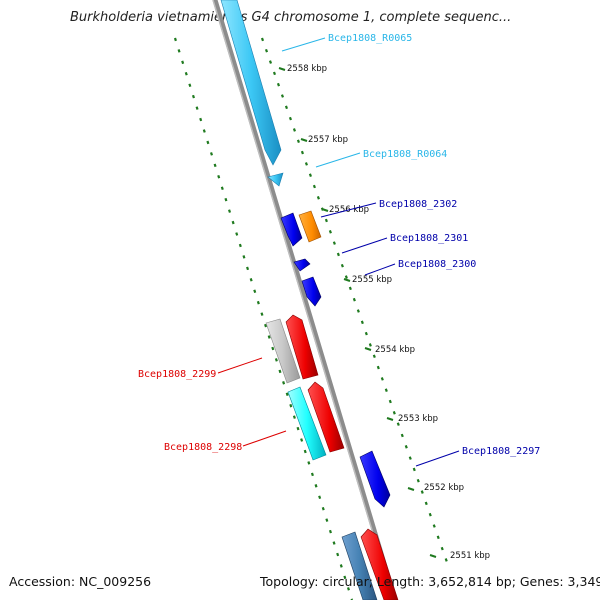 This screenshot has height=600, width=600. I want to click on label-2297: Bcep1808_2297, so click(501, 451).